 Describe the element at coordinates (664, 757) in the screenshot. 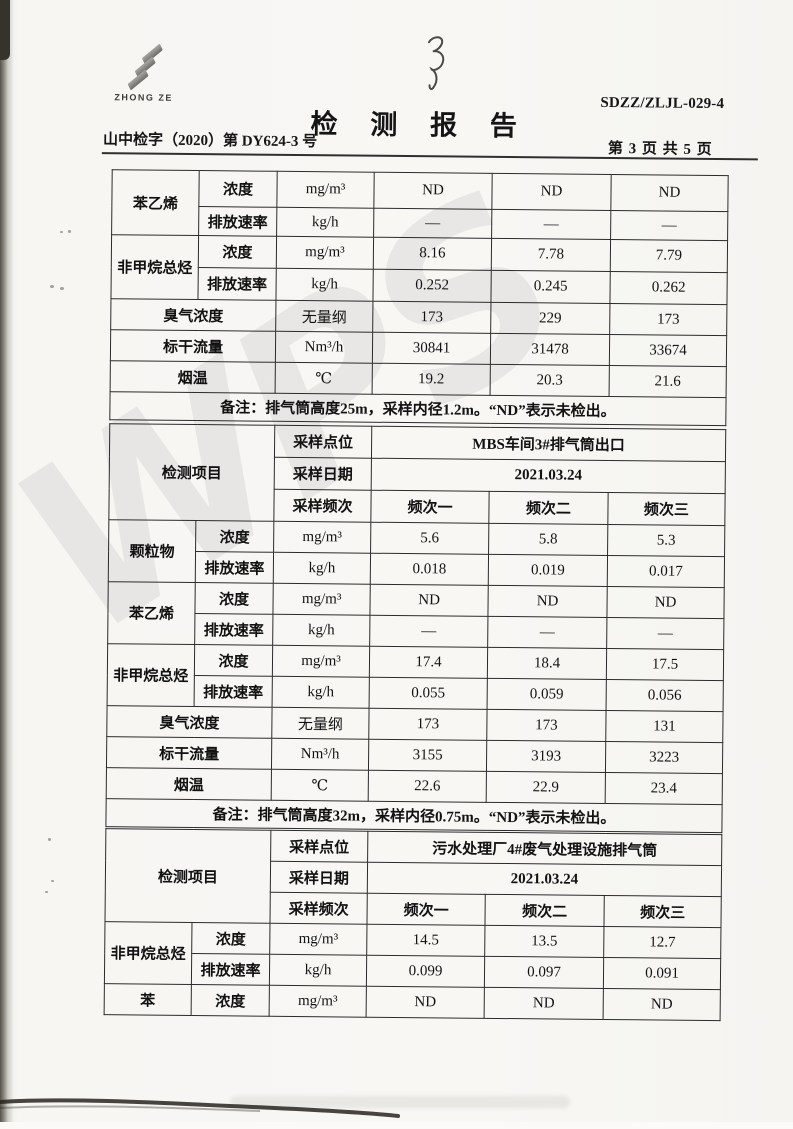

I see `cell: 3223` at that location.